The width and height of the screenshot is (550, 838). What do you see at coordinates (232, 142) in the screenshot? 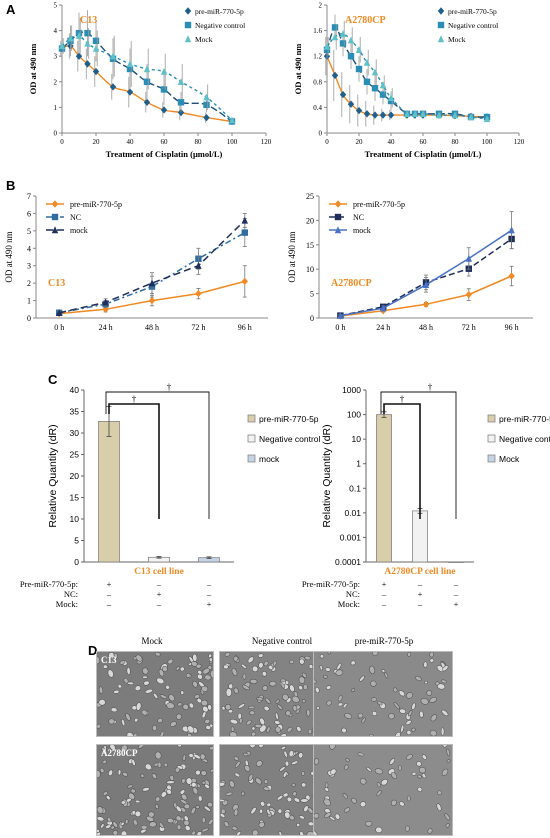
I see `a1-xtick-label: 100` at bounding box center [232, 142].